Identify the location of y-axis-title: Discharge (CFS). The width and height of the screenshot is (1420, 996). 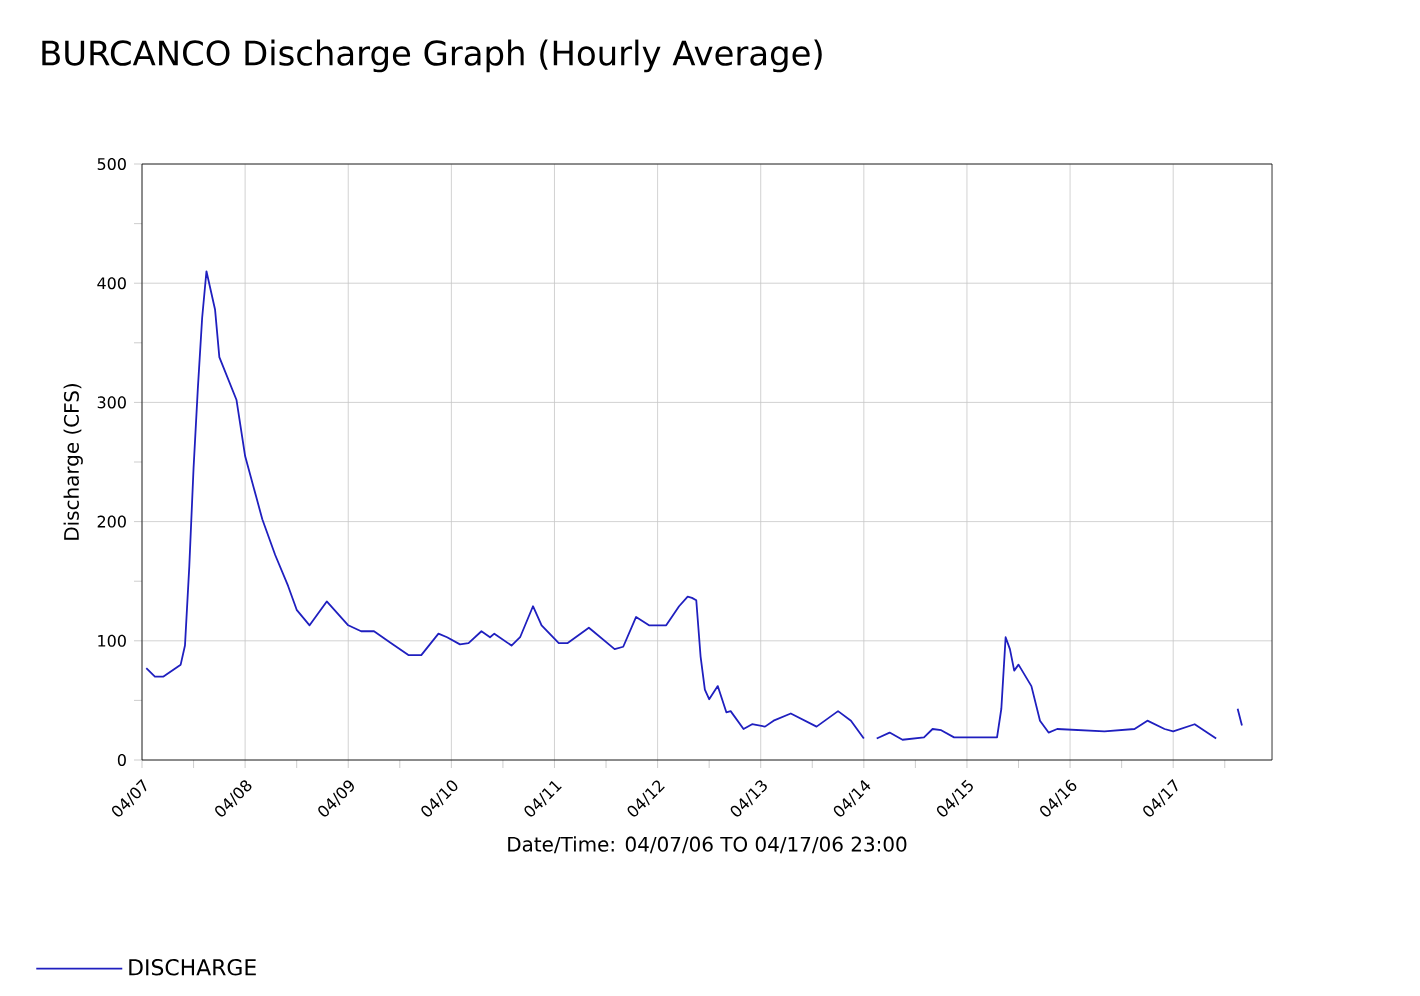
(73, 462).